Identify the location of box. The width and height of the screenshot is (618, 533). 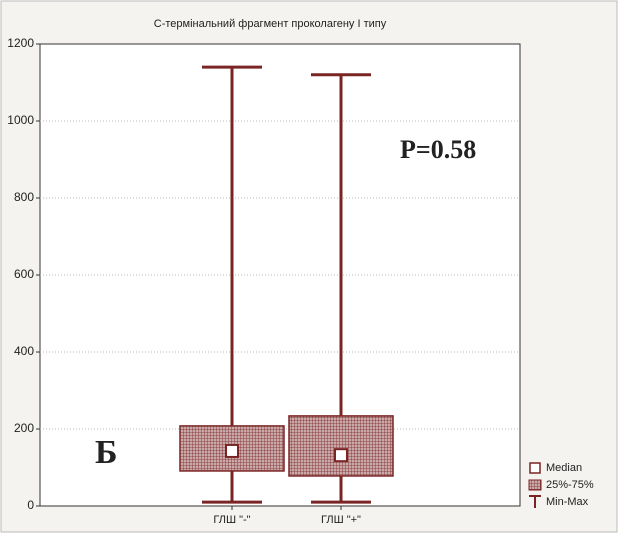
(341, 446).